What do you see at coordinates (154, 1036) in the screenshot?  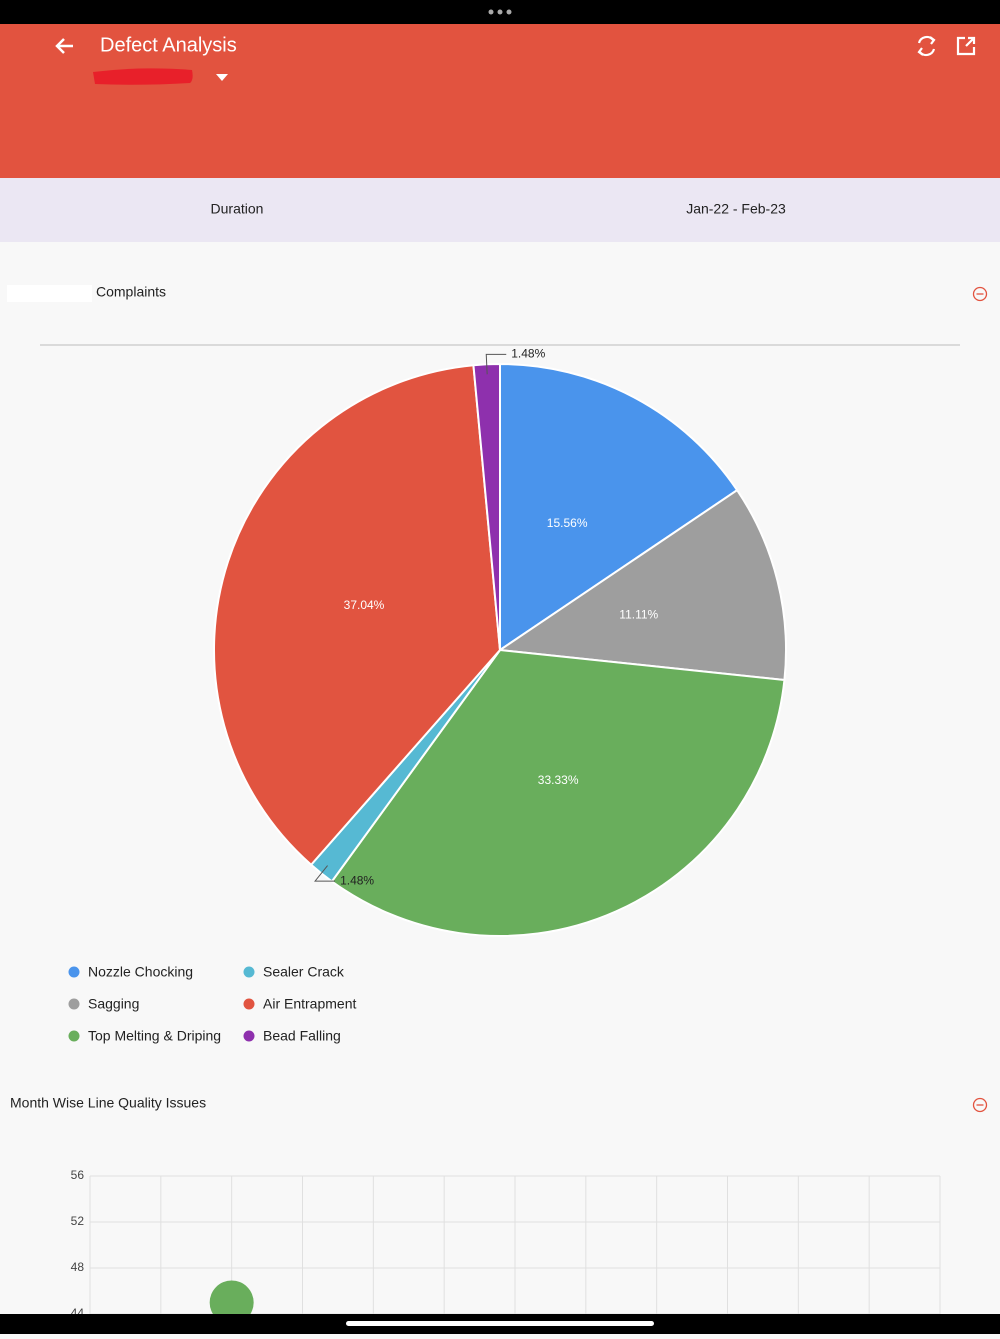 I see `legend-label: Top Melting & Driping` at bounding box center [154, 1036].